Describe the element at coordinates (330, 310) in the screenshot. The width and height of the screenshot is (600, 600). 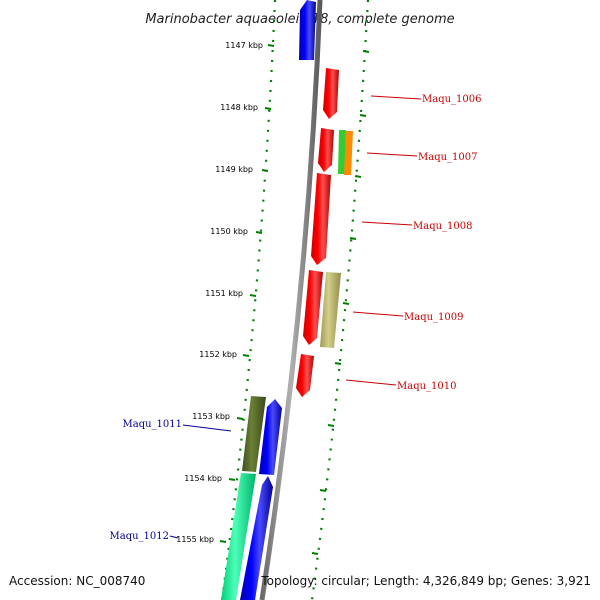
I see `cds-khaki` at that location.